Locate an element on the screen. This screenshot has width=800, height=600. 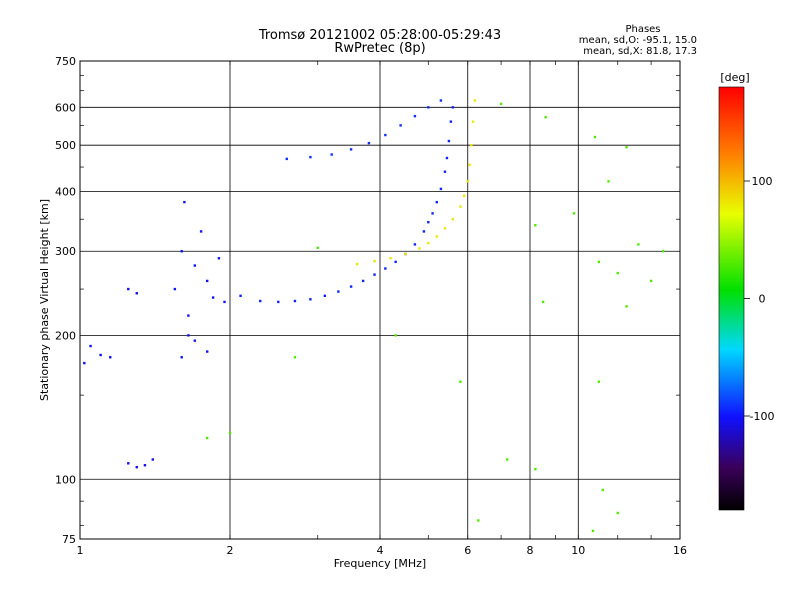
colorbar-label: [deg] is located at coordinates (734, 77).